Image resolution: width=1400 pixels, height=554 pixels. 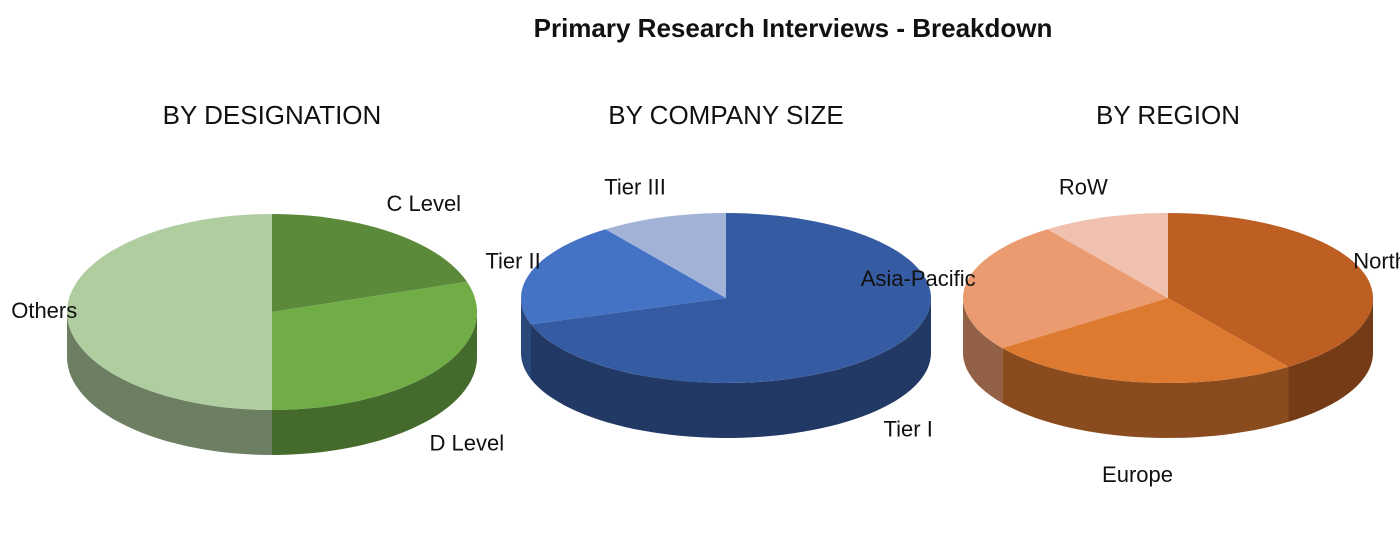 What do you see at coordinates (1137, 474) in the screenshot?
I see `slice-label: Europe` at bounding box center [1137, 474].